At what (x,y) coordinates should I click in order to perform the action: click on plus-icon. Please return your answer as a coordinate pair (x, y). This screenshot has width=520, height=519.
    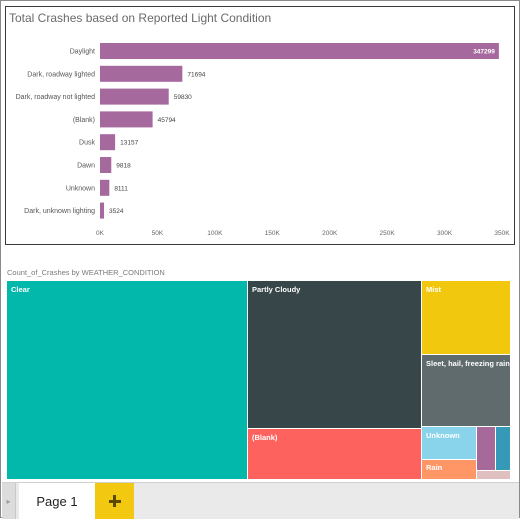
    Looking at the image, I should click on (114, 501).